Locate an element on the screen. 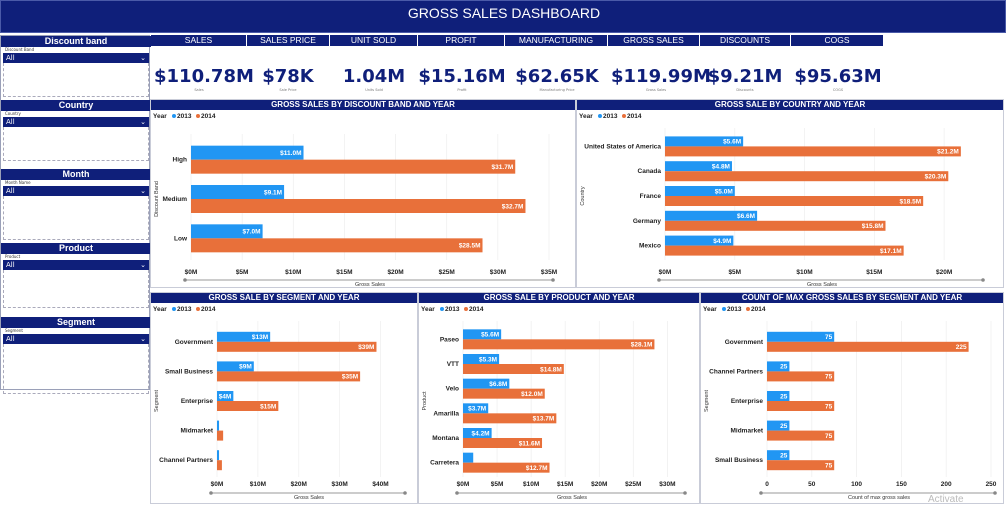 The image size is (1006, 508). category-label: Midmarket is located at coordinates (196, 431).